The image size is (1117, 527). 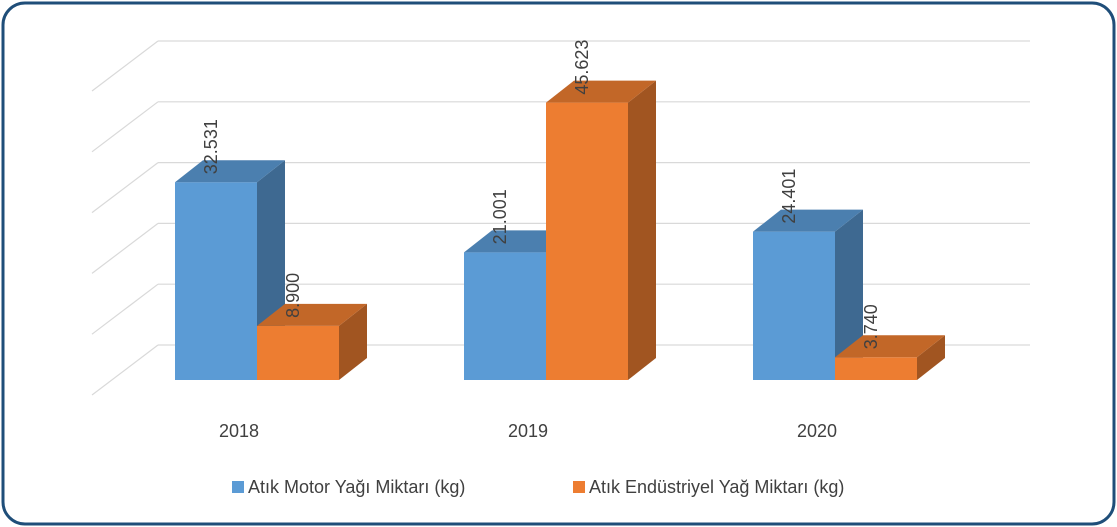 I want to click on legend-label: Atık Endüstriyel Yağ Miktarı (kg), so click(x=716, y=487).